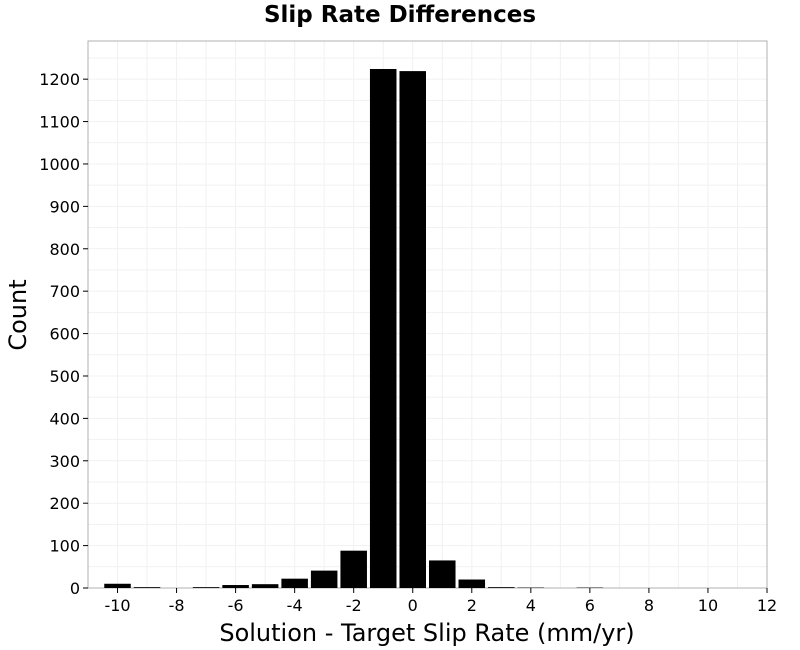 This screenshot has width=800, height=650. Describe the element at coordinates (59, 122) in the screenshot. I see `y-tick-label: 1100` at that location.